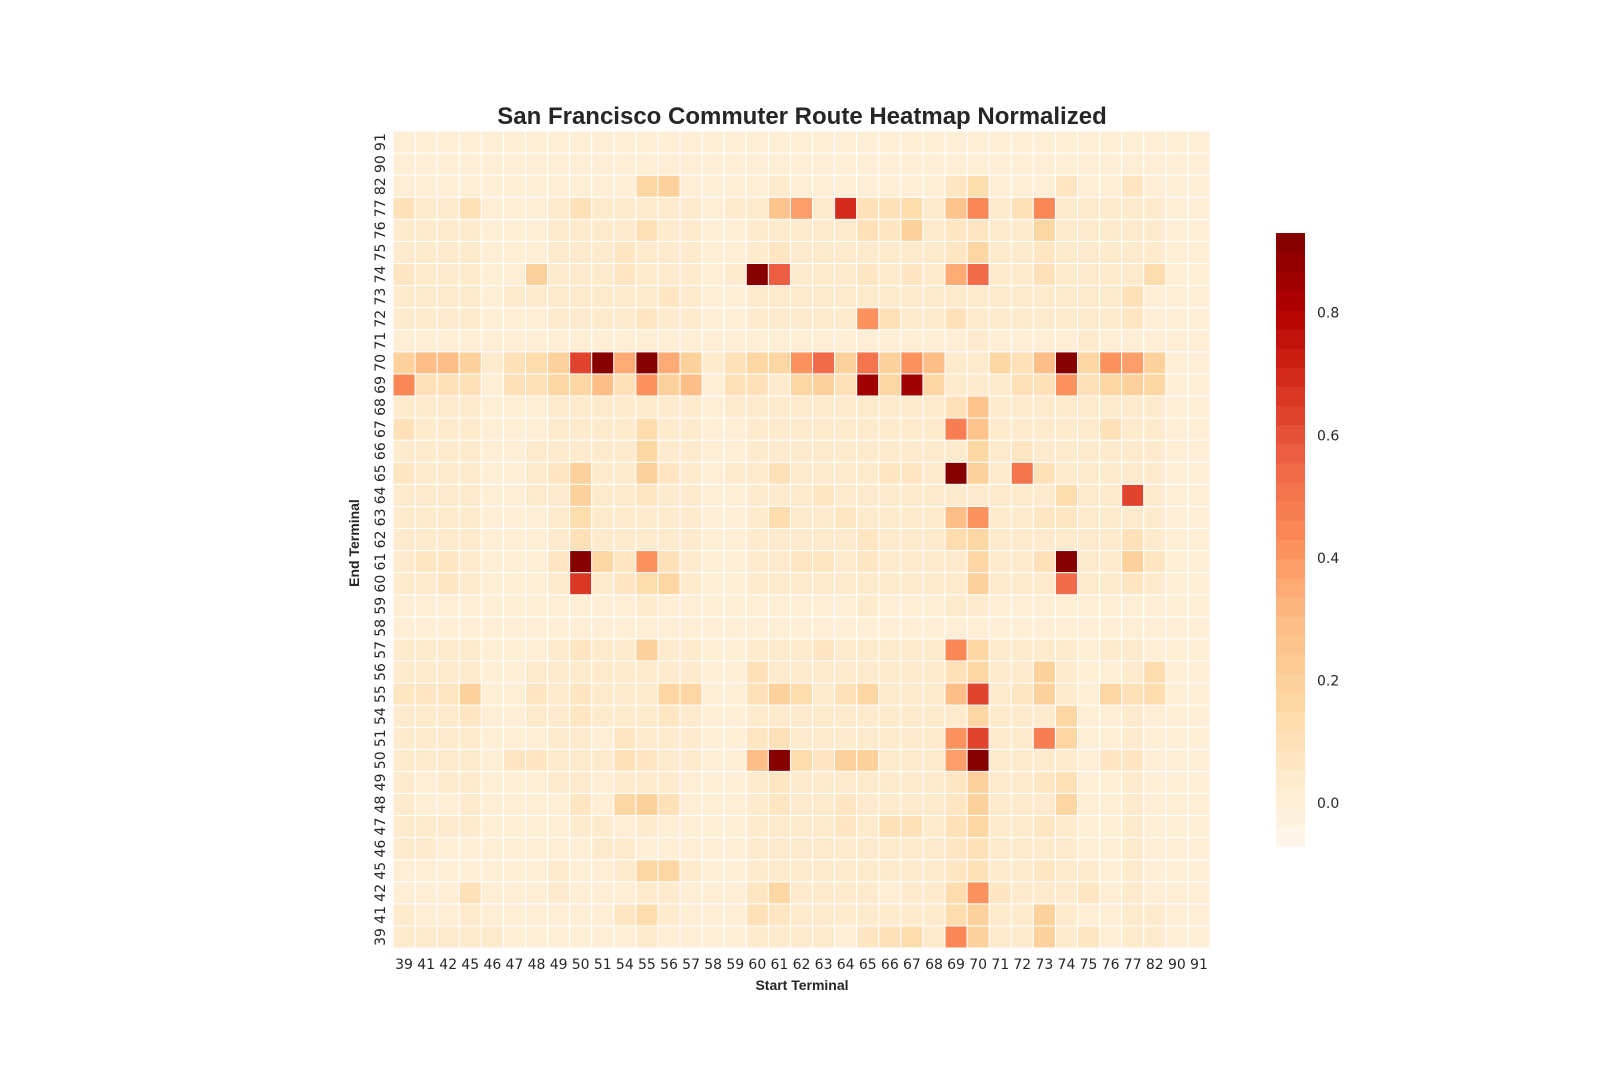  What do you see at coordinates (381, 672) in the screenshot?
I see `y-tick-label: 56` at bounding box center [381, 672].